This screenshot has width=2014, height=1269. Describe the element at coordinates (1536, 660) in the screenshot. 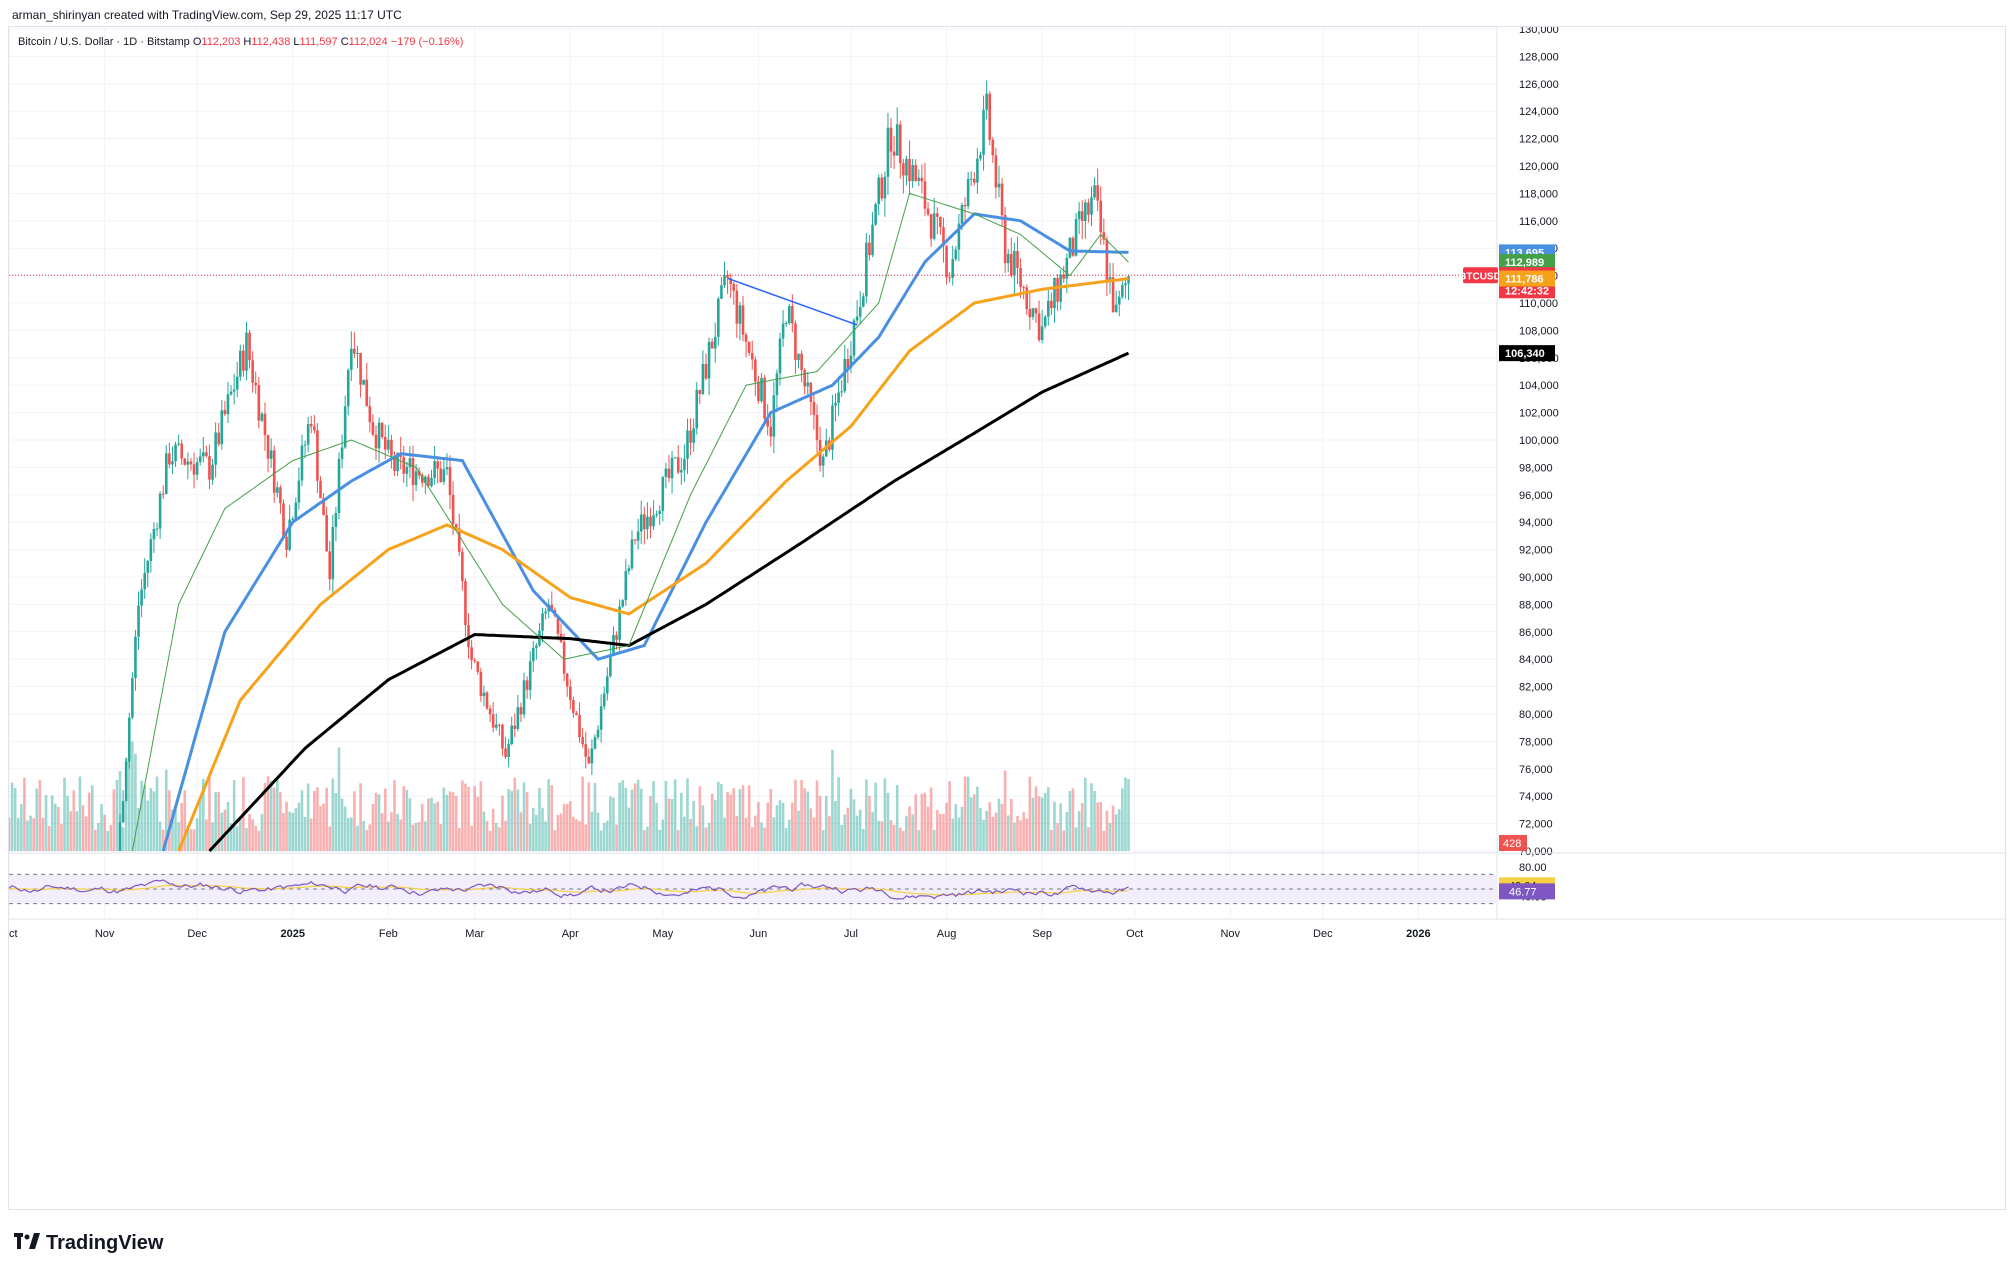

I see `y-tick-label: 84,000` at that location.